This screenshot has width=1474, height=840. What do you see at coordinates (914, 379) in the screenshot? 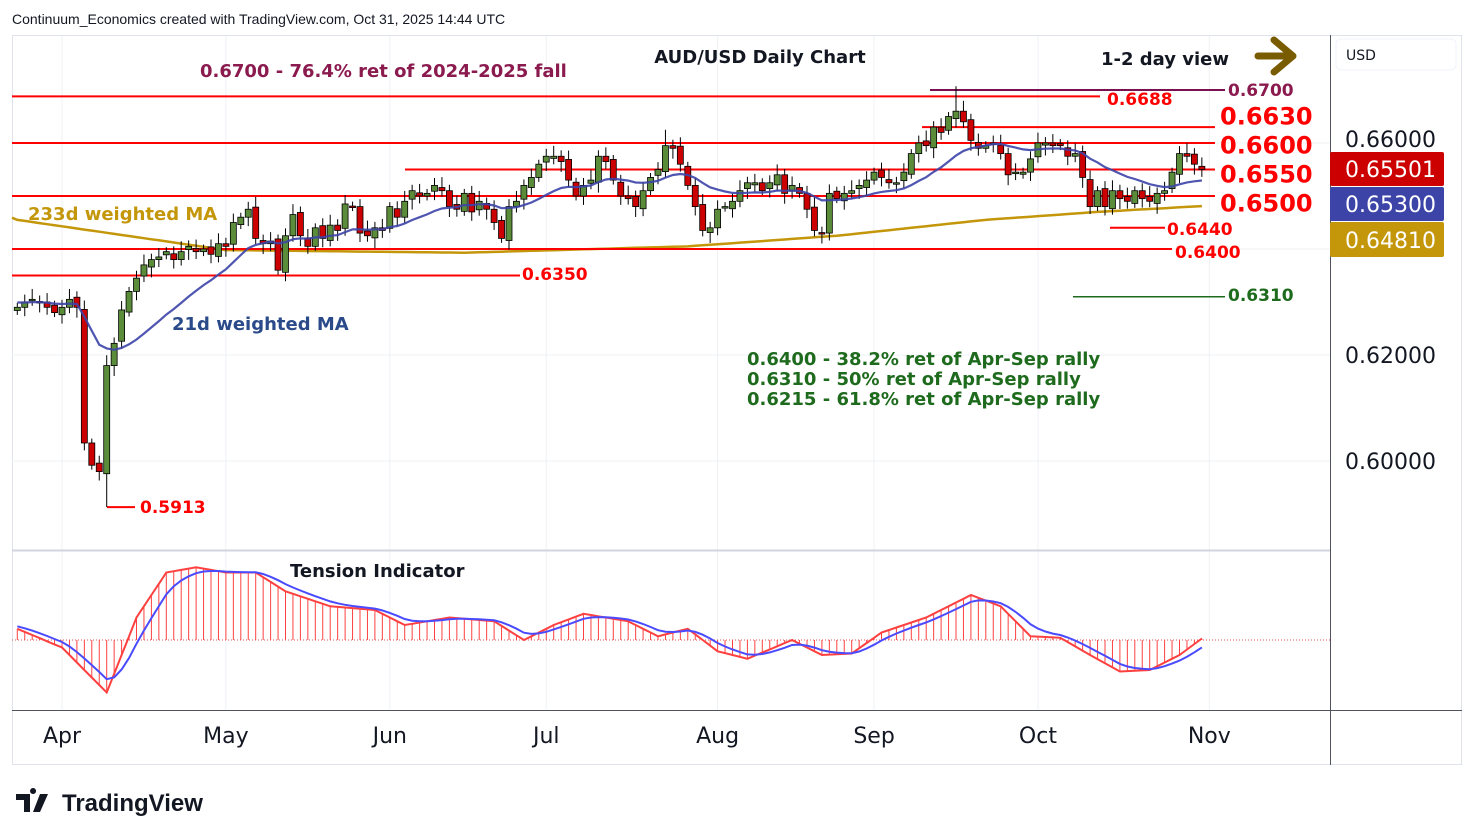
I see `rally-annotation-2: 0.6310 - 50% ret of Apr-Sep rally` at bounding box center [914, 379].